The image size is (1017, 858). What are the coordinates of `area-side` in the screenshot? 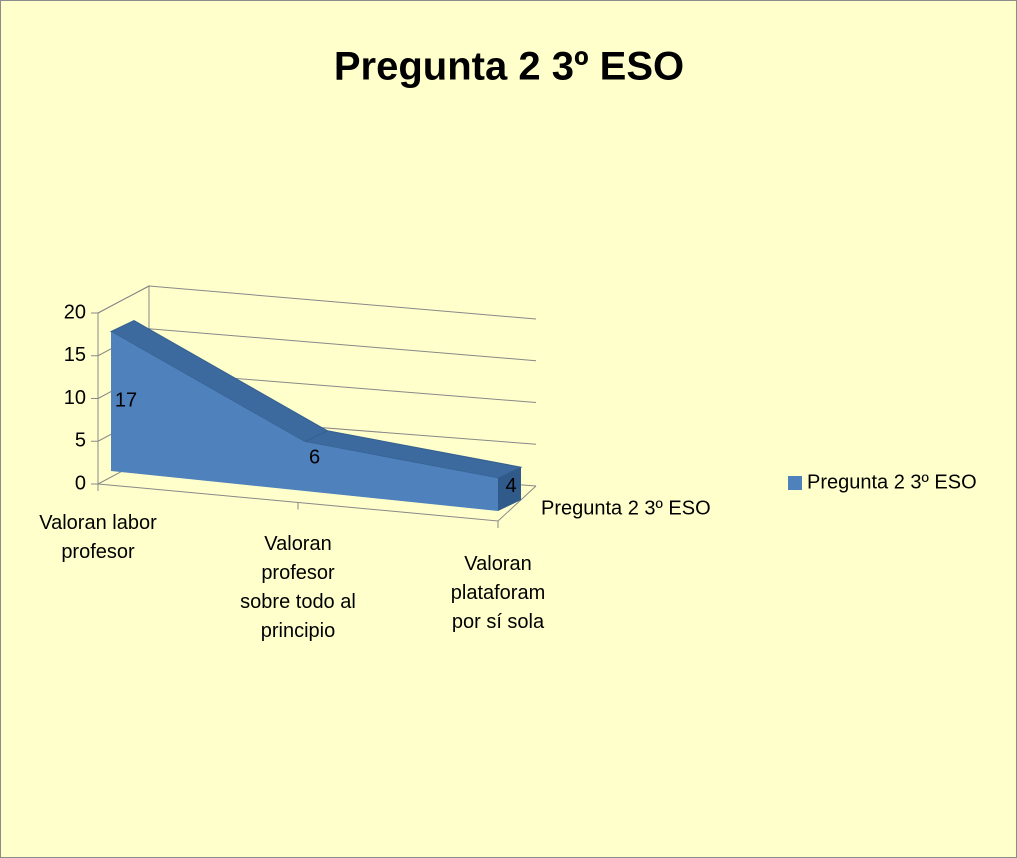 It's located at (509, 489).